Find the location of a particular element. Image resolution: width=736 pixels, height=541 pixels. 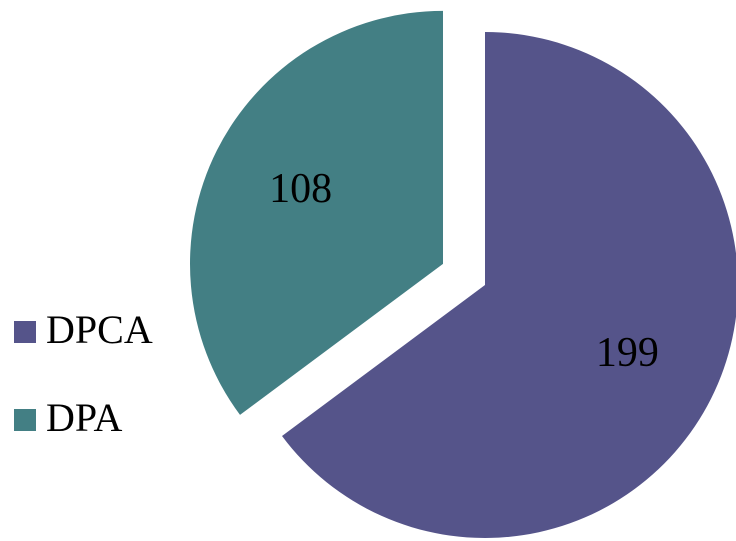

data-label: 199 is located at coordinates (627, 353).